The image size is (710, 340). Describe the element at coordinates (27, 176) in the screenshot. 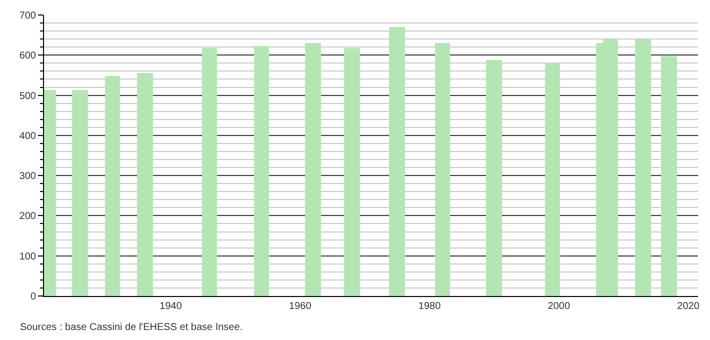

I see `y-tick-label: 300` at that location.